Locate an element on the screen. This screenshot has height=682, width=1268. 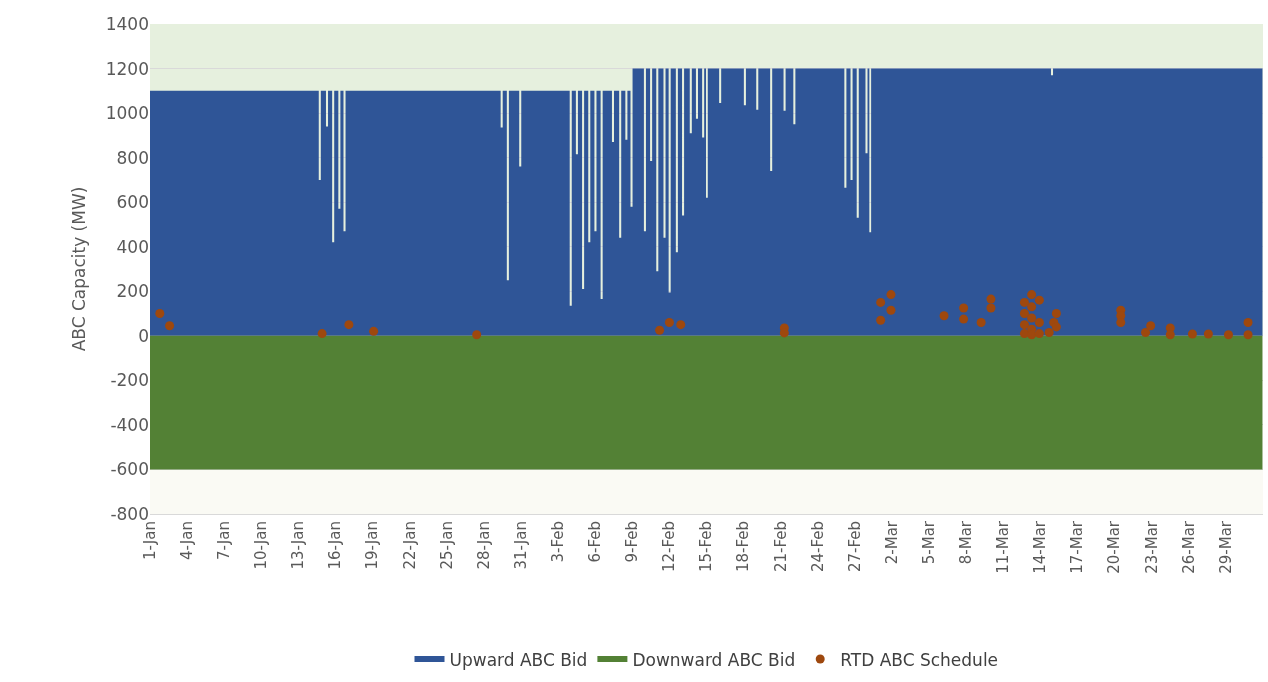
x-tick-label: 7-Jan is located at coordinates (224, 540).